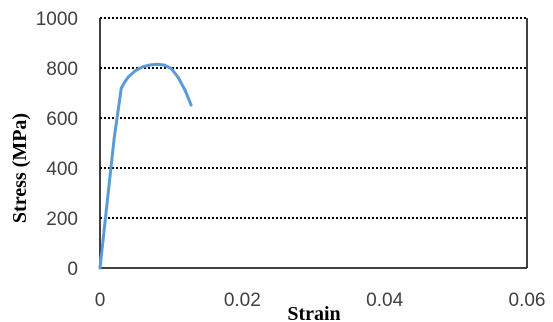 The image size is (553, 322). Describe the element at coordinates (242, 300) in the screenshot. I see `x-tick-label-0.02: 0.02` at that location.